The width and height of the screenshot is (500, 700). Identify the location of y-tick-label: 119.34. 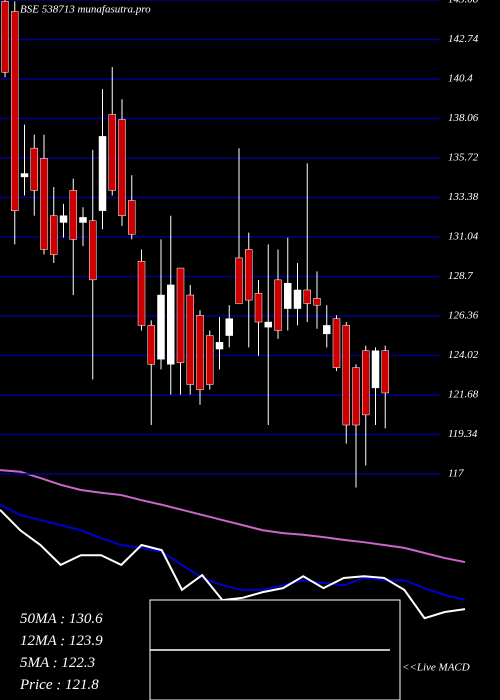
(463, 434).